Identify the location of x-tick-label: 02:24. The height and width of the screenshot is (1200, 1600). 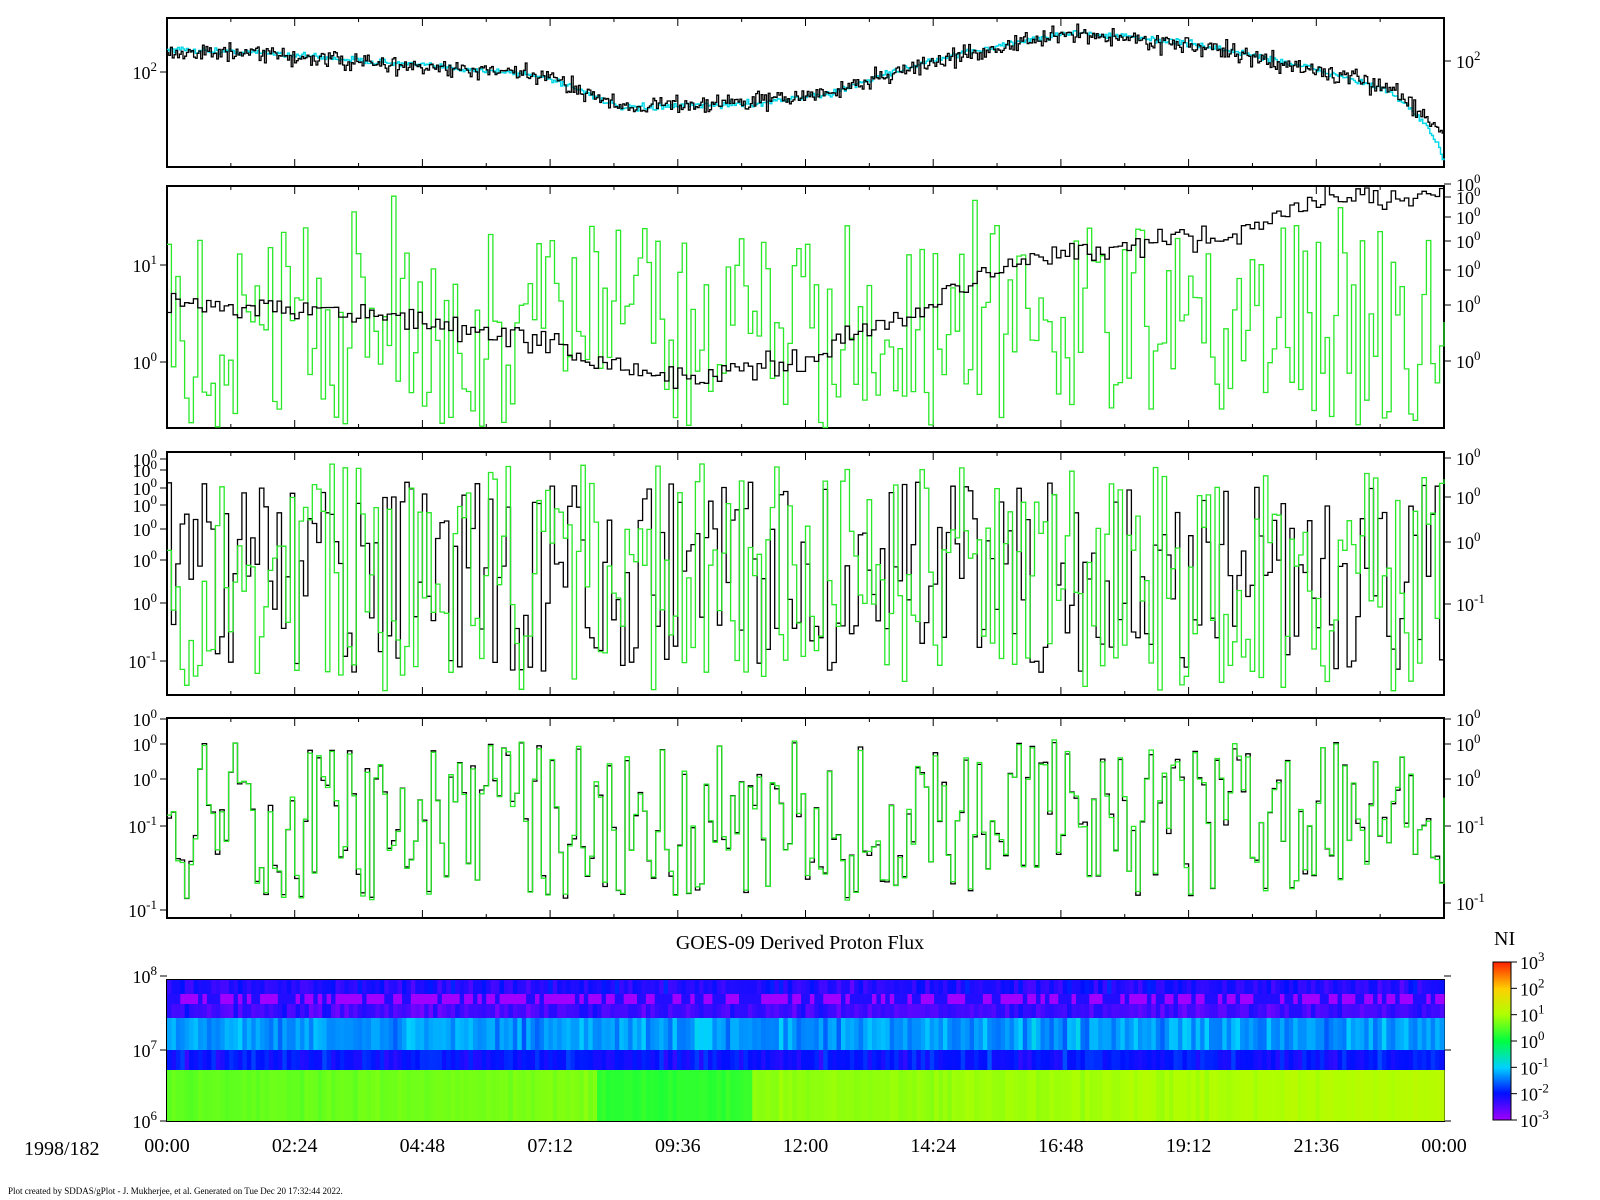
(295, 1146).